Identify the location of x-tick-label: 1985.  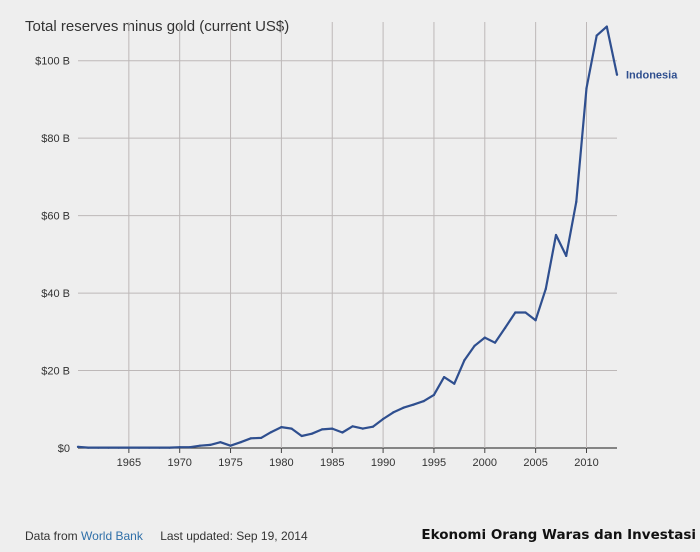
(332, 463).